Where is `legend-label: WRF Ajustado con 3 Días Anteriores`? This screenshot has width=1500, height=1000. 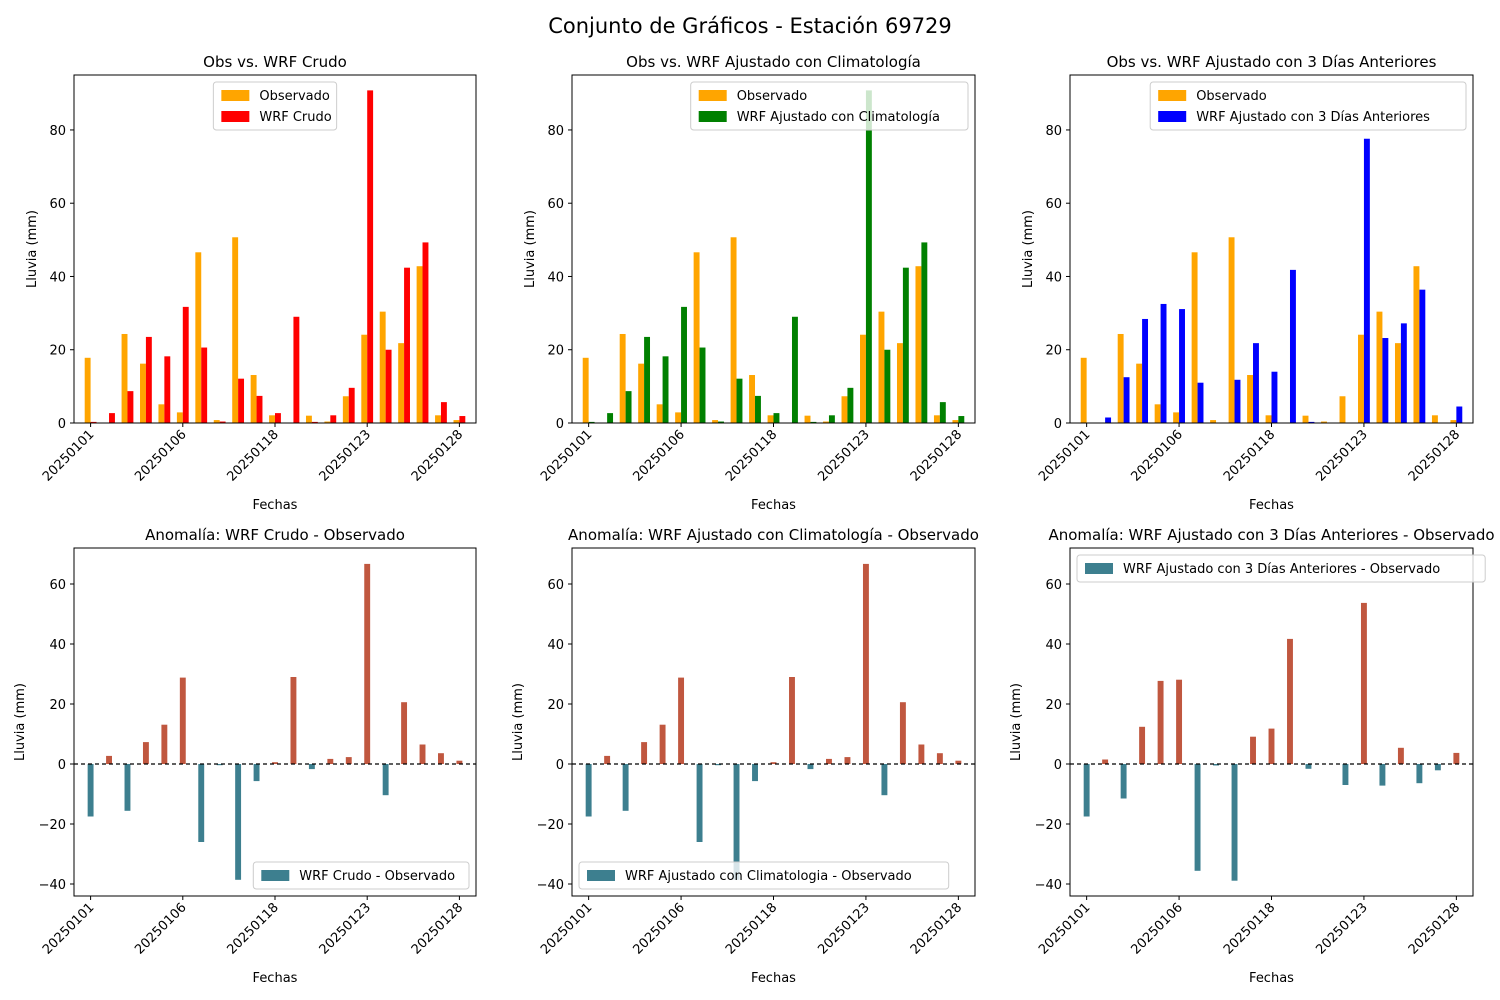 legend-label: WRF Ajustado con 3 Días Anteriores is located at coordinates (1313, 117).